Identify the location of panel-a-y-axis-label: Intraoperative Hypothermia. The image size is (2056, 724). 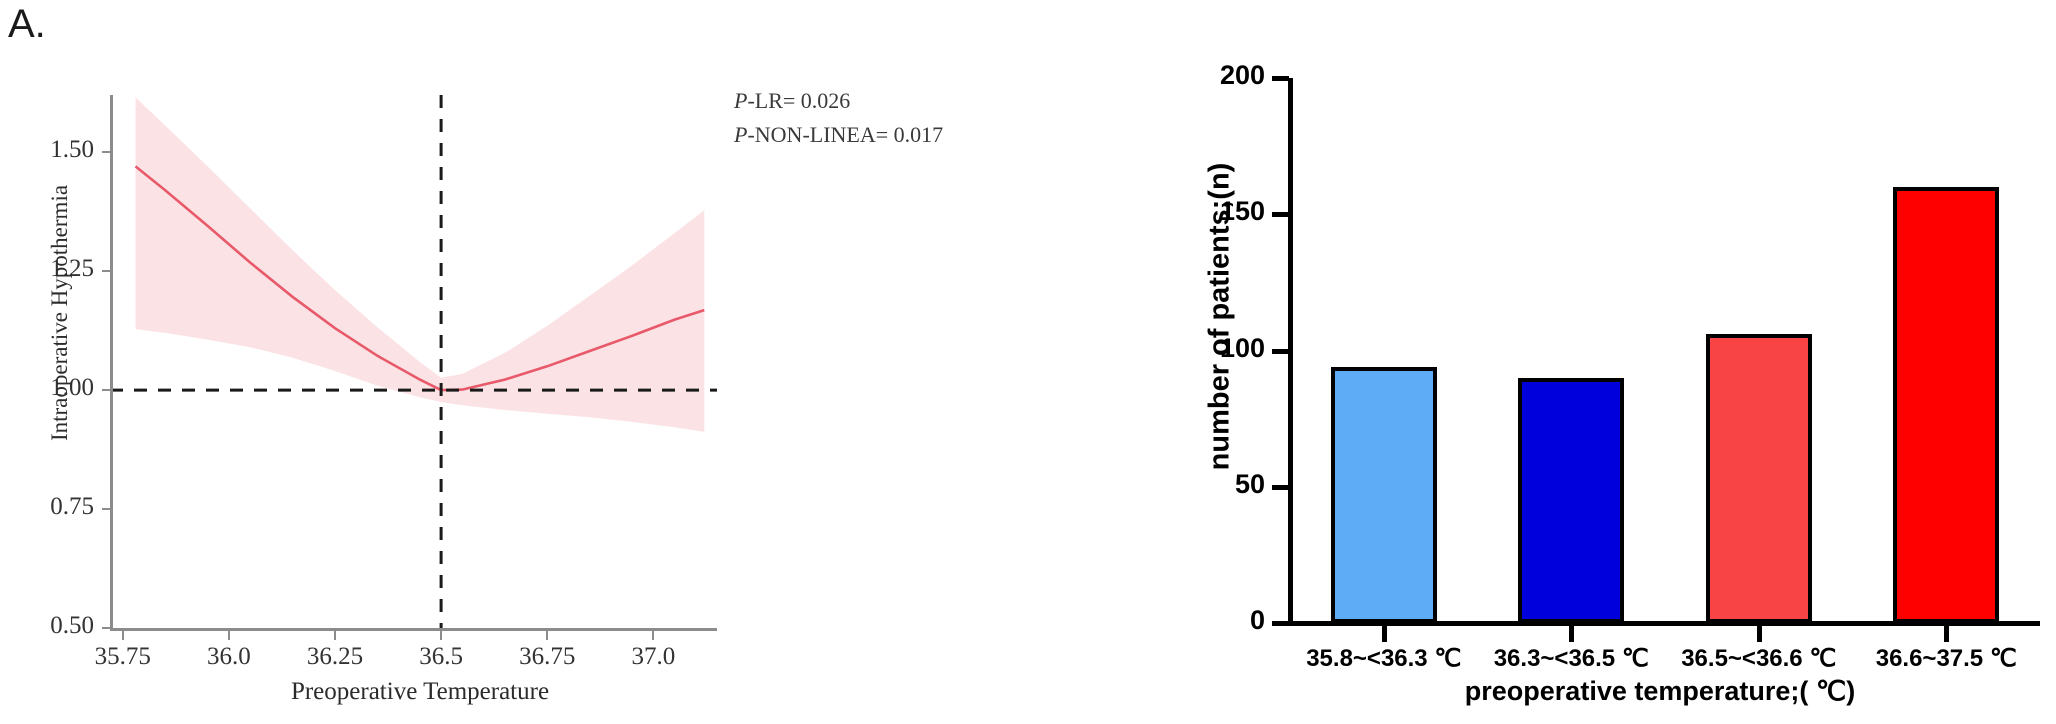
(59, 313).